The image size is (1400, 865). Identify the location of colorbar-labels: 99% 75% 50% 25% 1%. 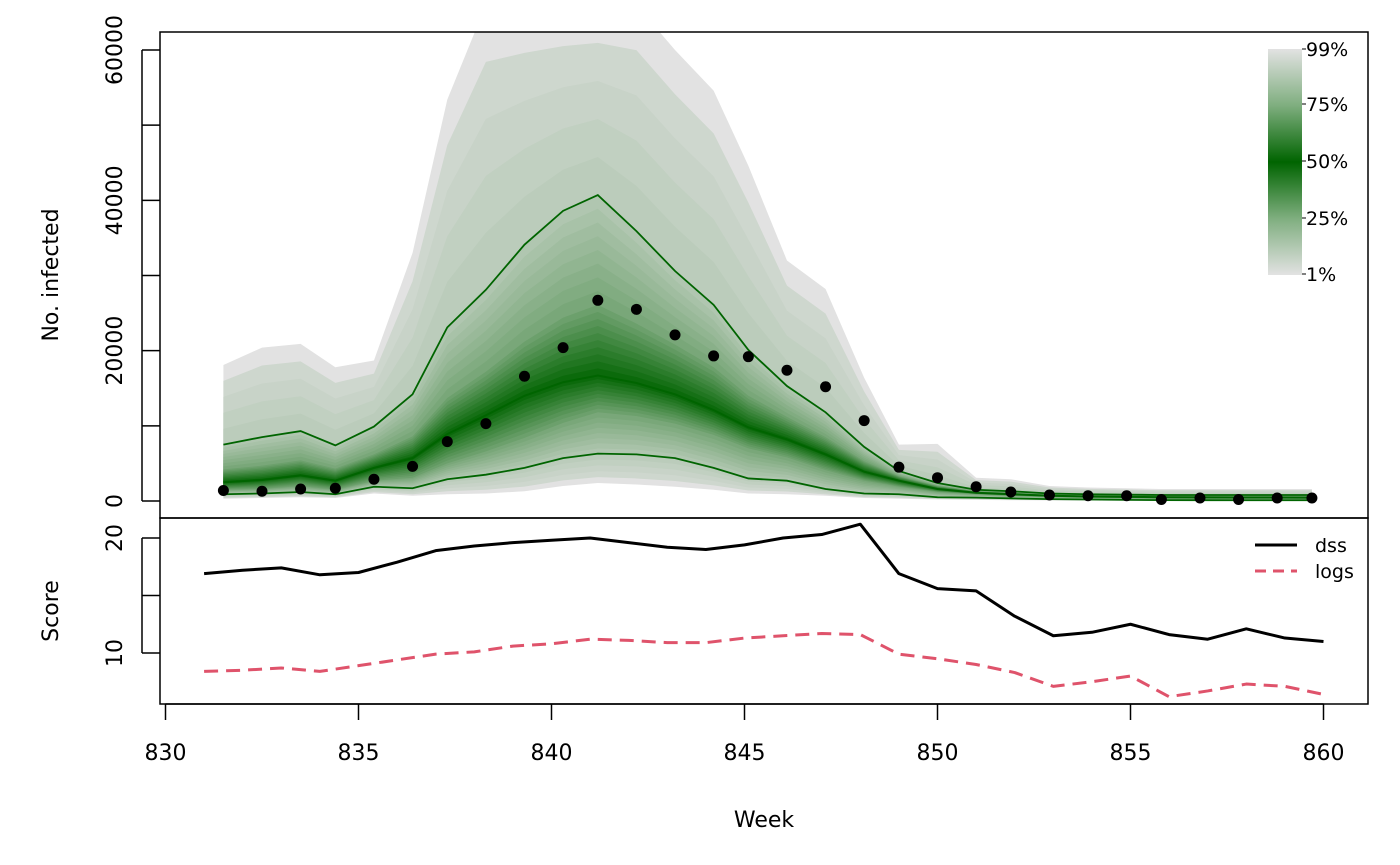
(1325, 162).